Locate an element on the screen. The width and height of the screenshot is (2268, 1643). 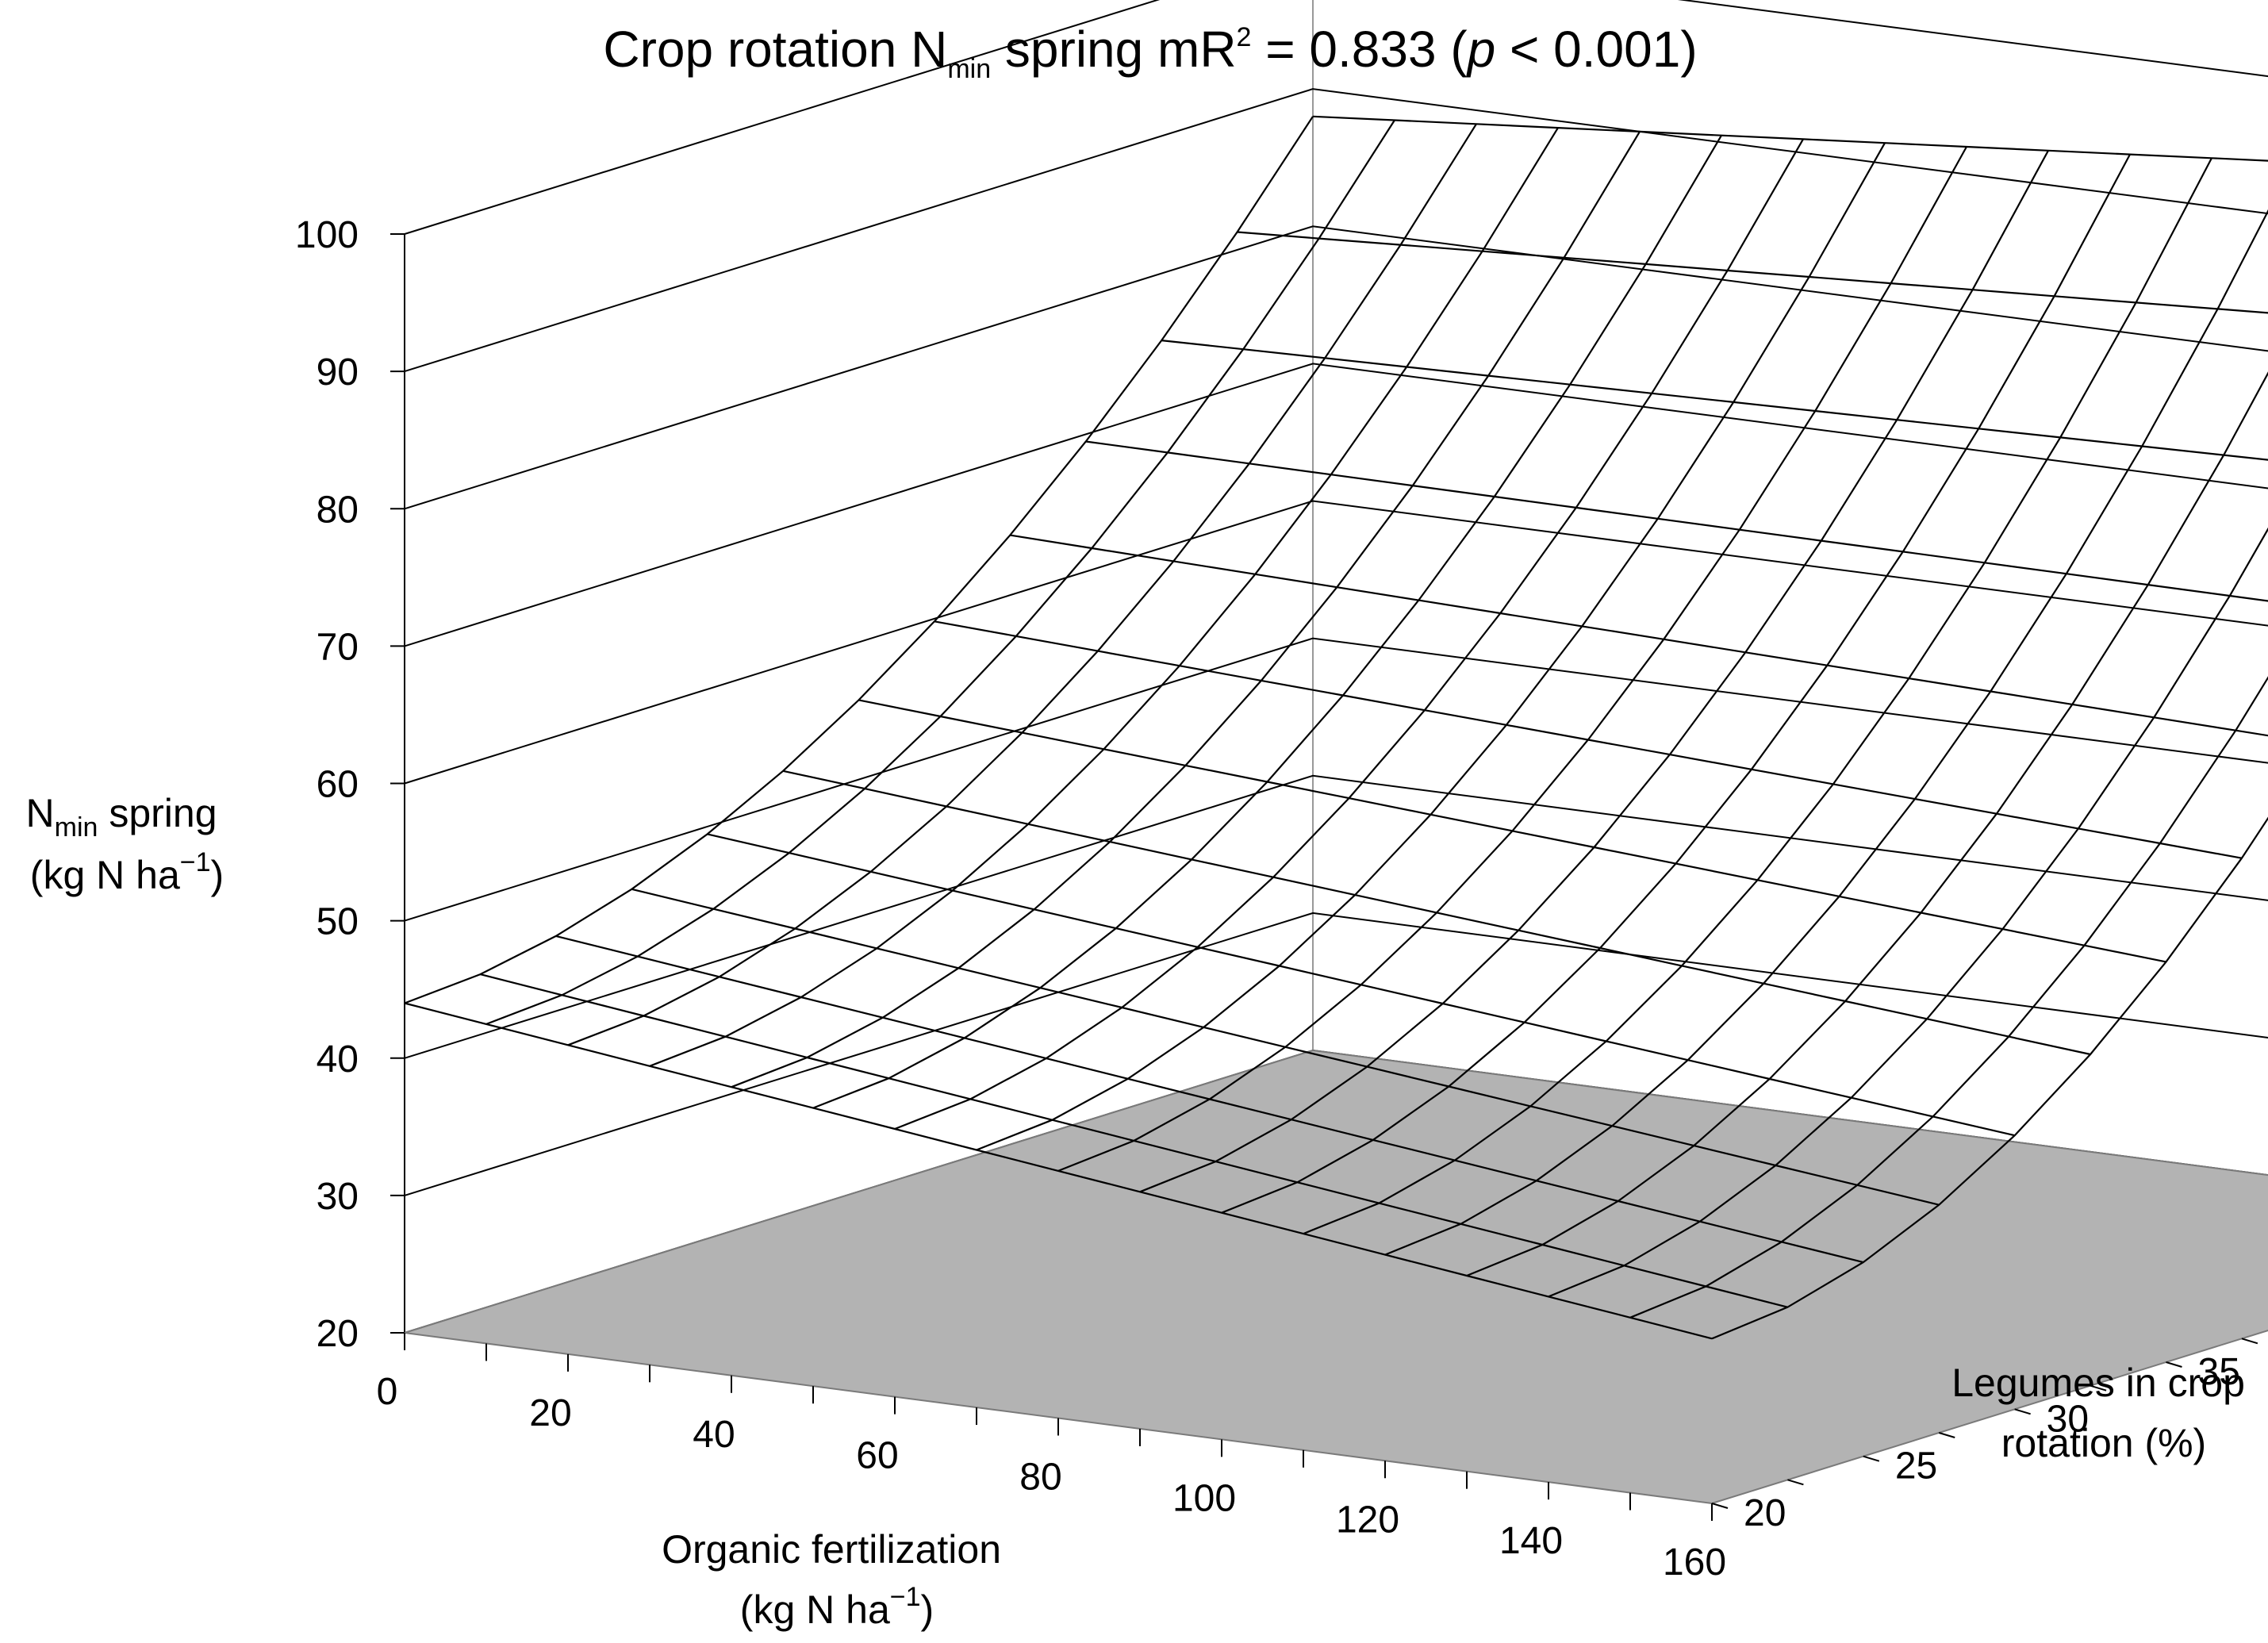
z-tick-label: 30 is located at coordinates (338, 1197).